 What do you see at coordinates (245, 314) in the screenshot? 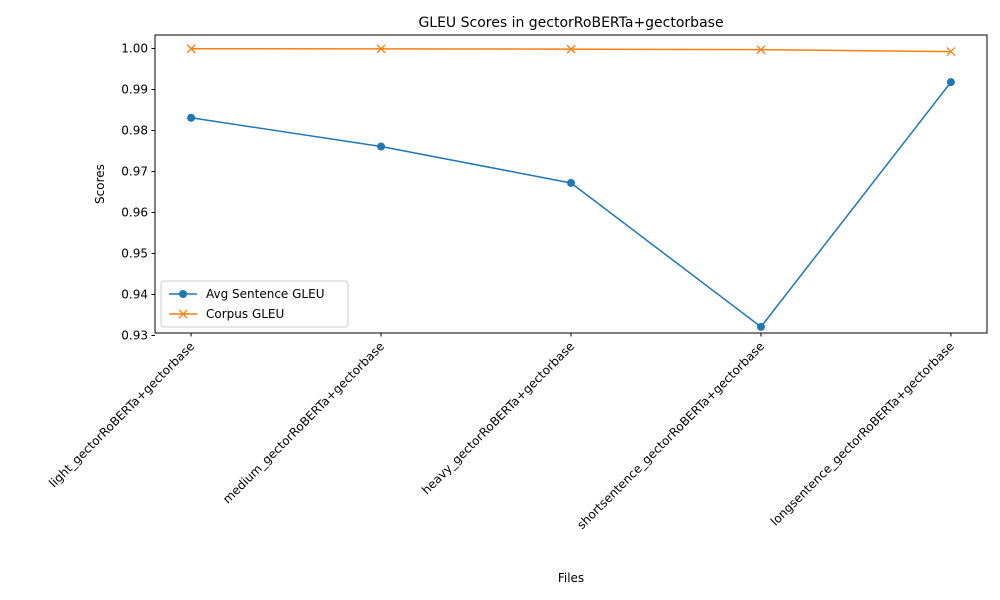
I see `legend-label: Corpus GLEU` at bounding box center [245, 314].